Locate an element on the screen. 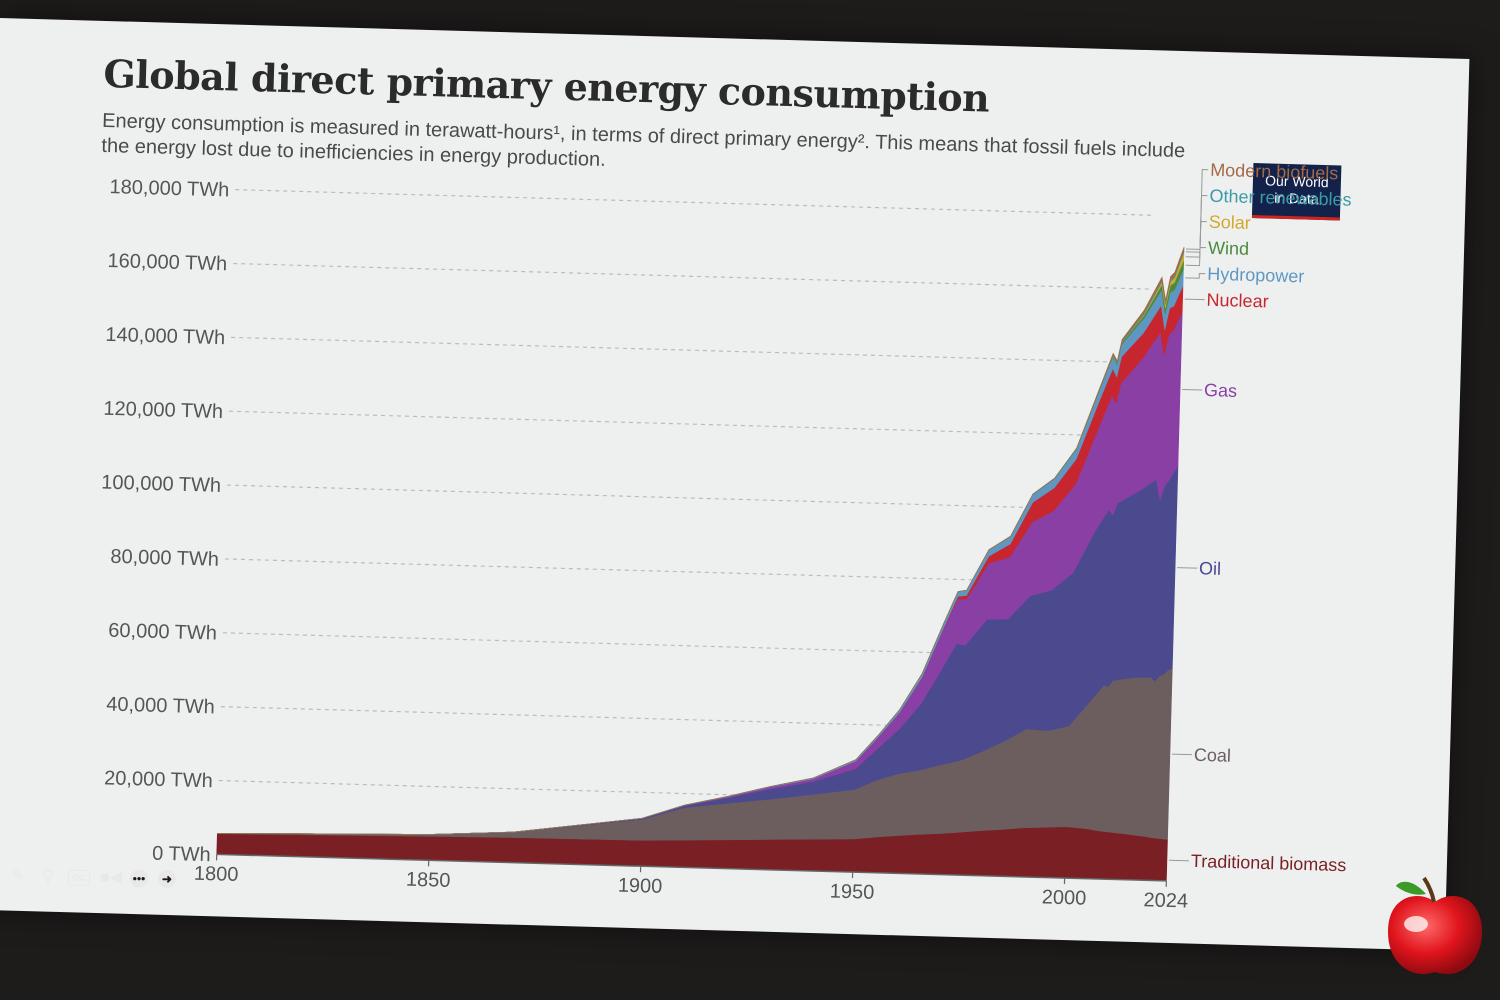  video-camera-icon: ■◀ is located at coordinates (111, 878).